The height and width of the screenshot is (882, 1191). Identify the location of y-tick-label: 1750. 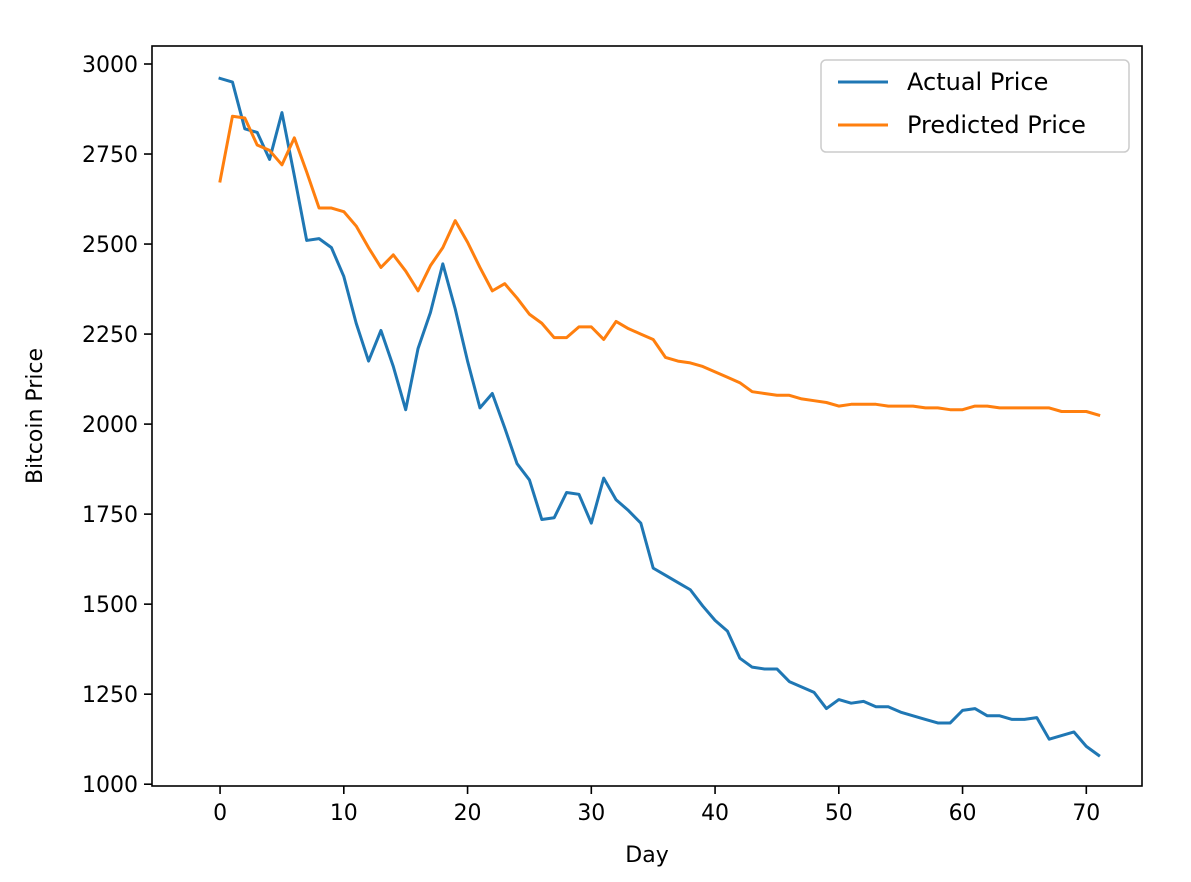
(110, 515).